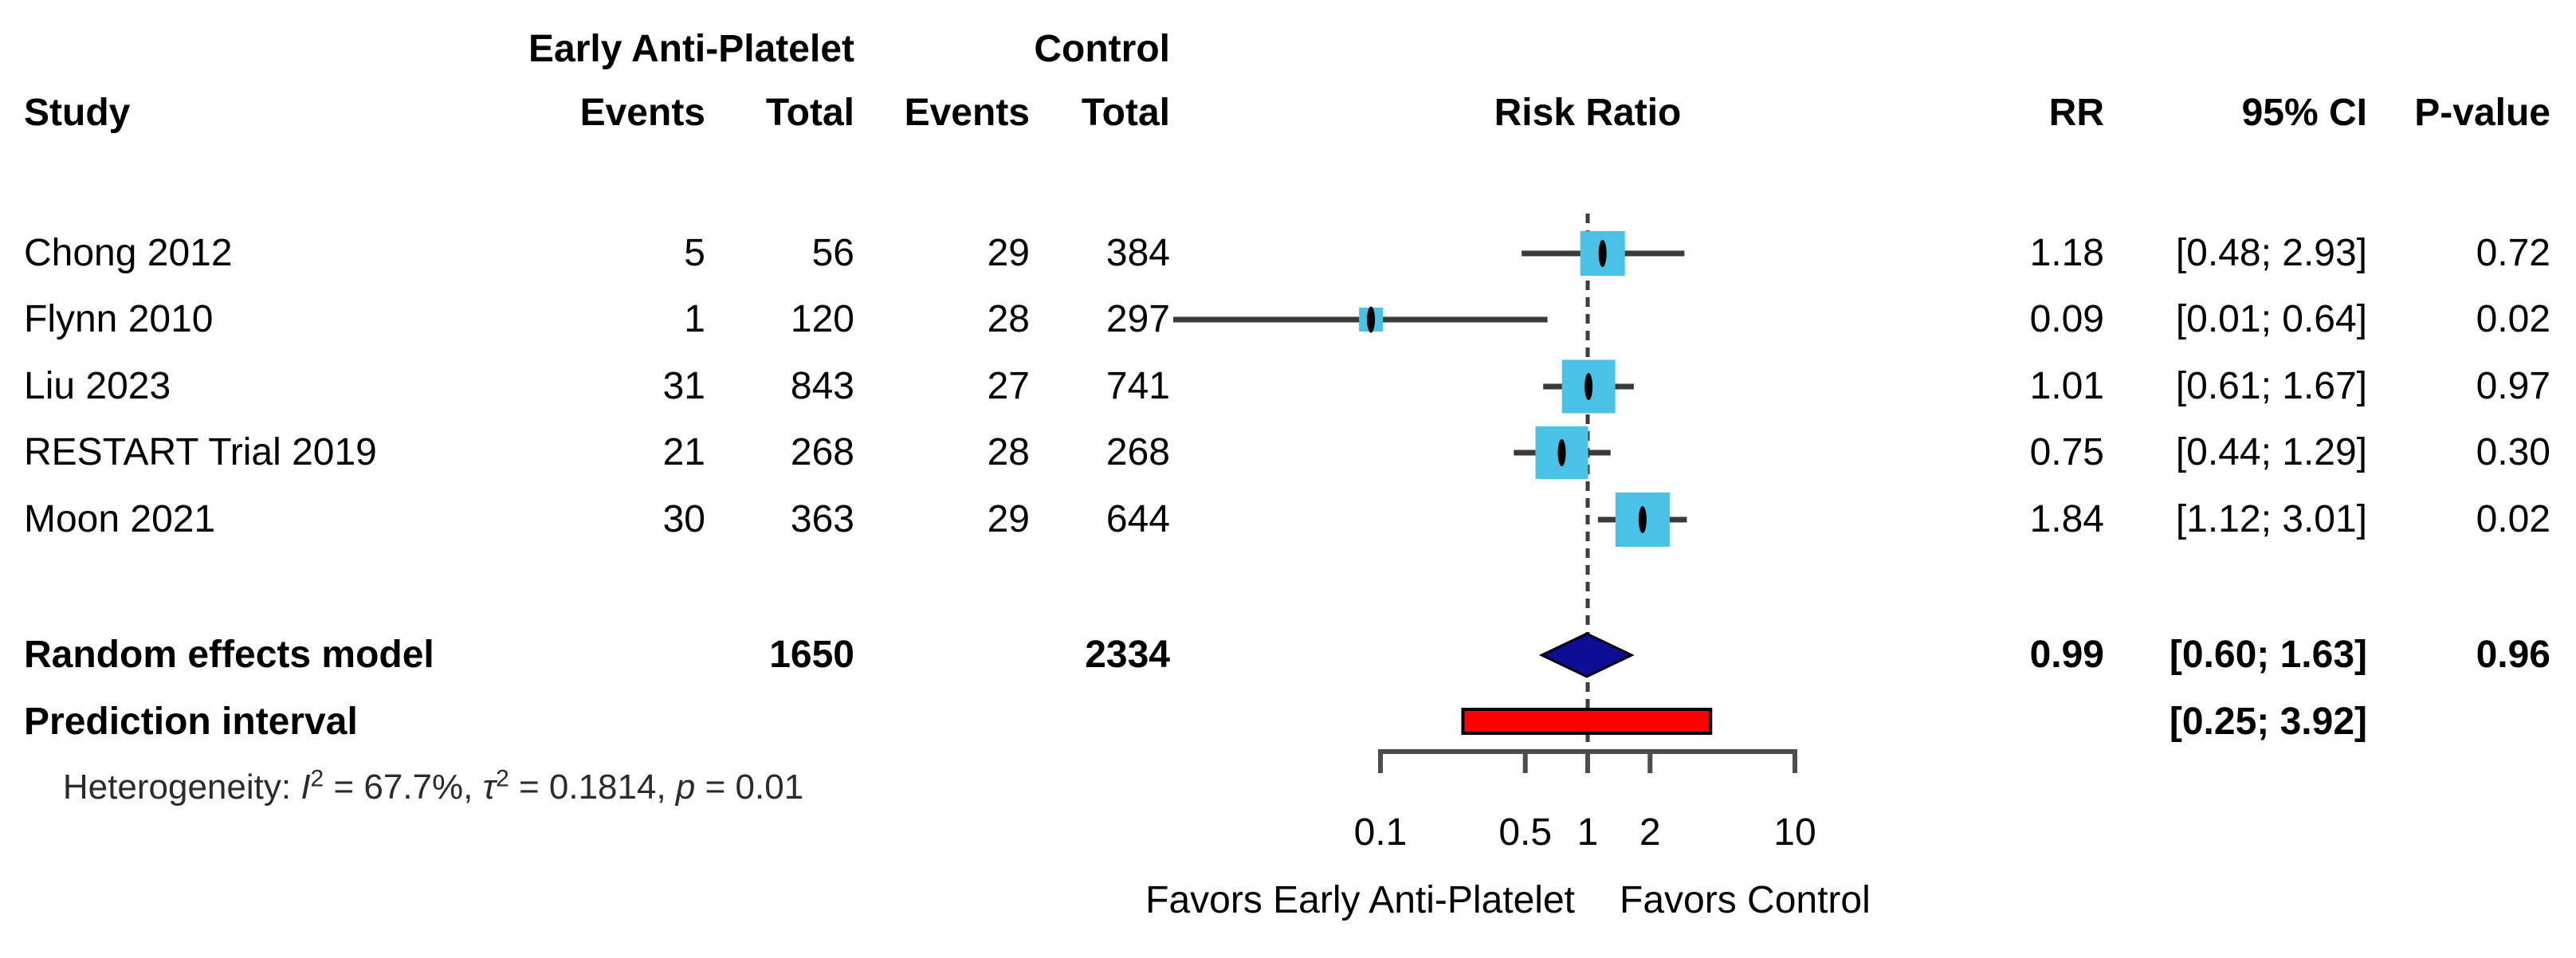 Image resolution: width=2576 pixels, height=958 pixels. Describe the element at coordinates (2066, 253) in the screenshot. I see `rr-value: 1.18` at that location.